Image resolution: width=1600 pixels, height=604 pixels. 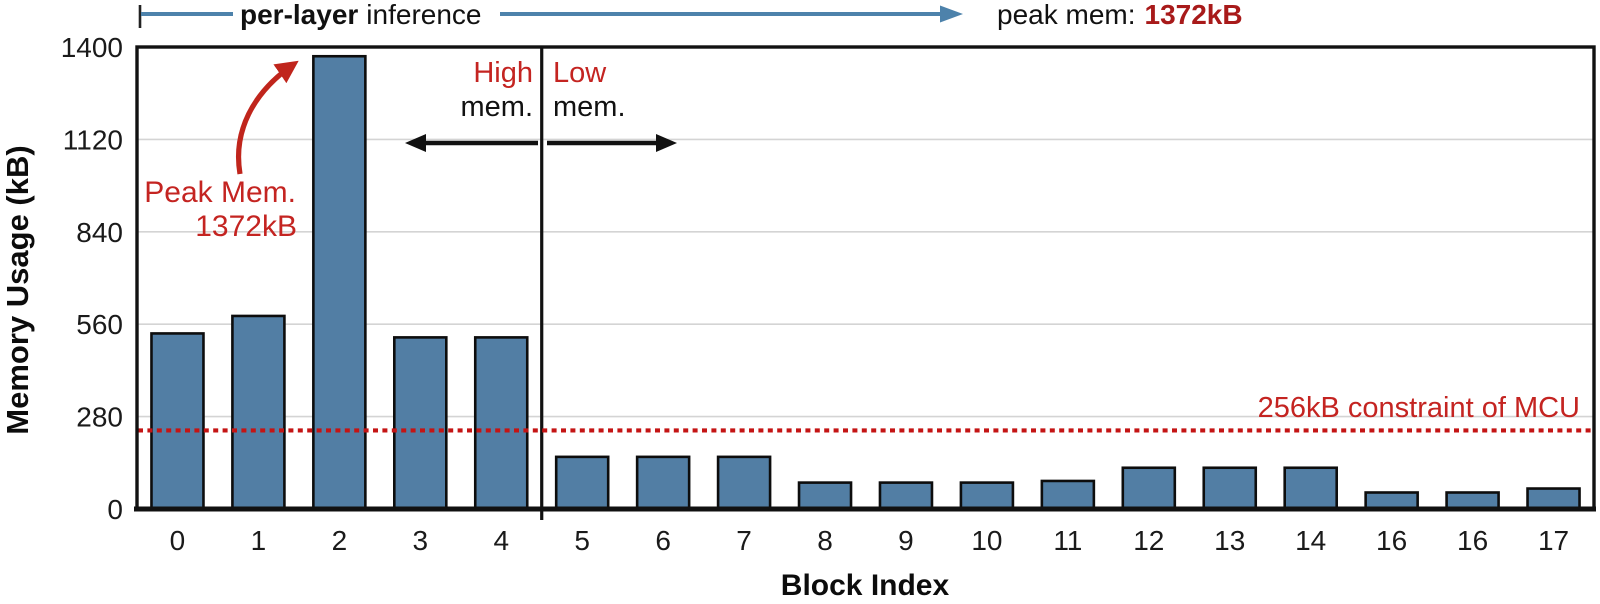 I want to click on x-tick-label: 2, so click(x=340, y=540).